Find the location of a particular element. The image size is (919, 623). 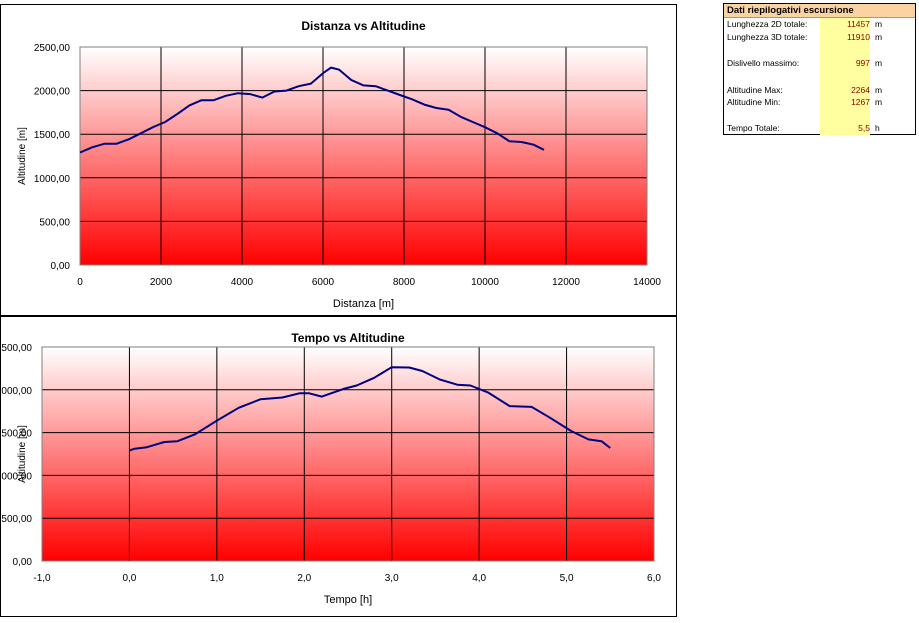

x-axis-label: Tempo [h] is located at coordinates (348, 600).